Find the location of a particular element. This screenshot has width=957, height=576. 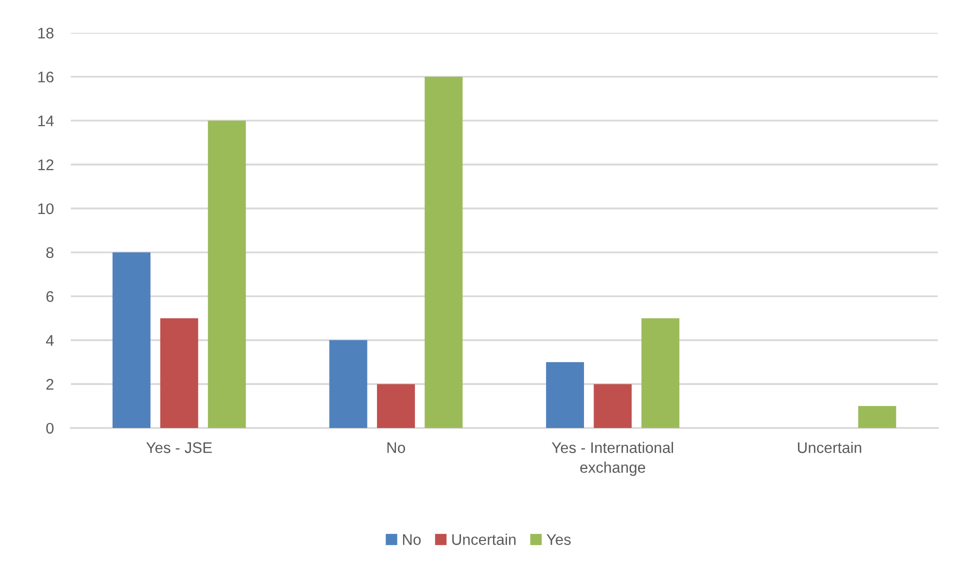

y-tick-label: 10 is located at coordinates (46, 208).